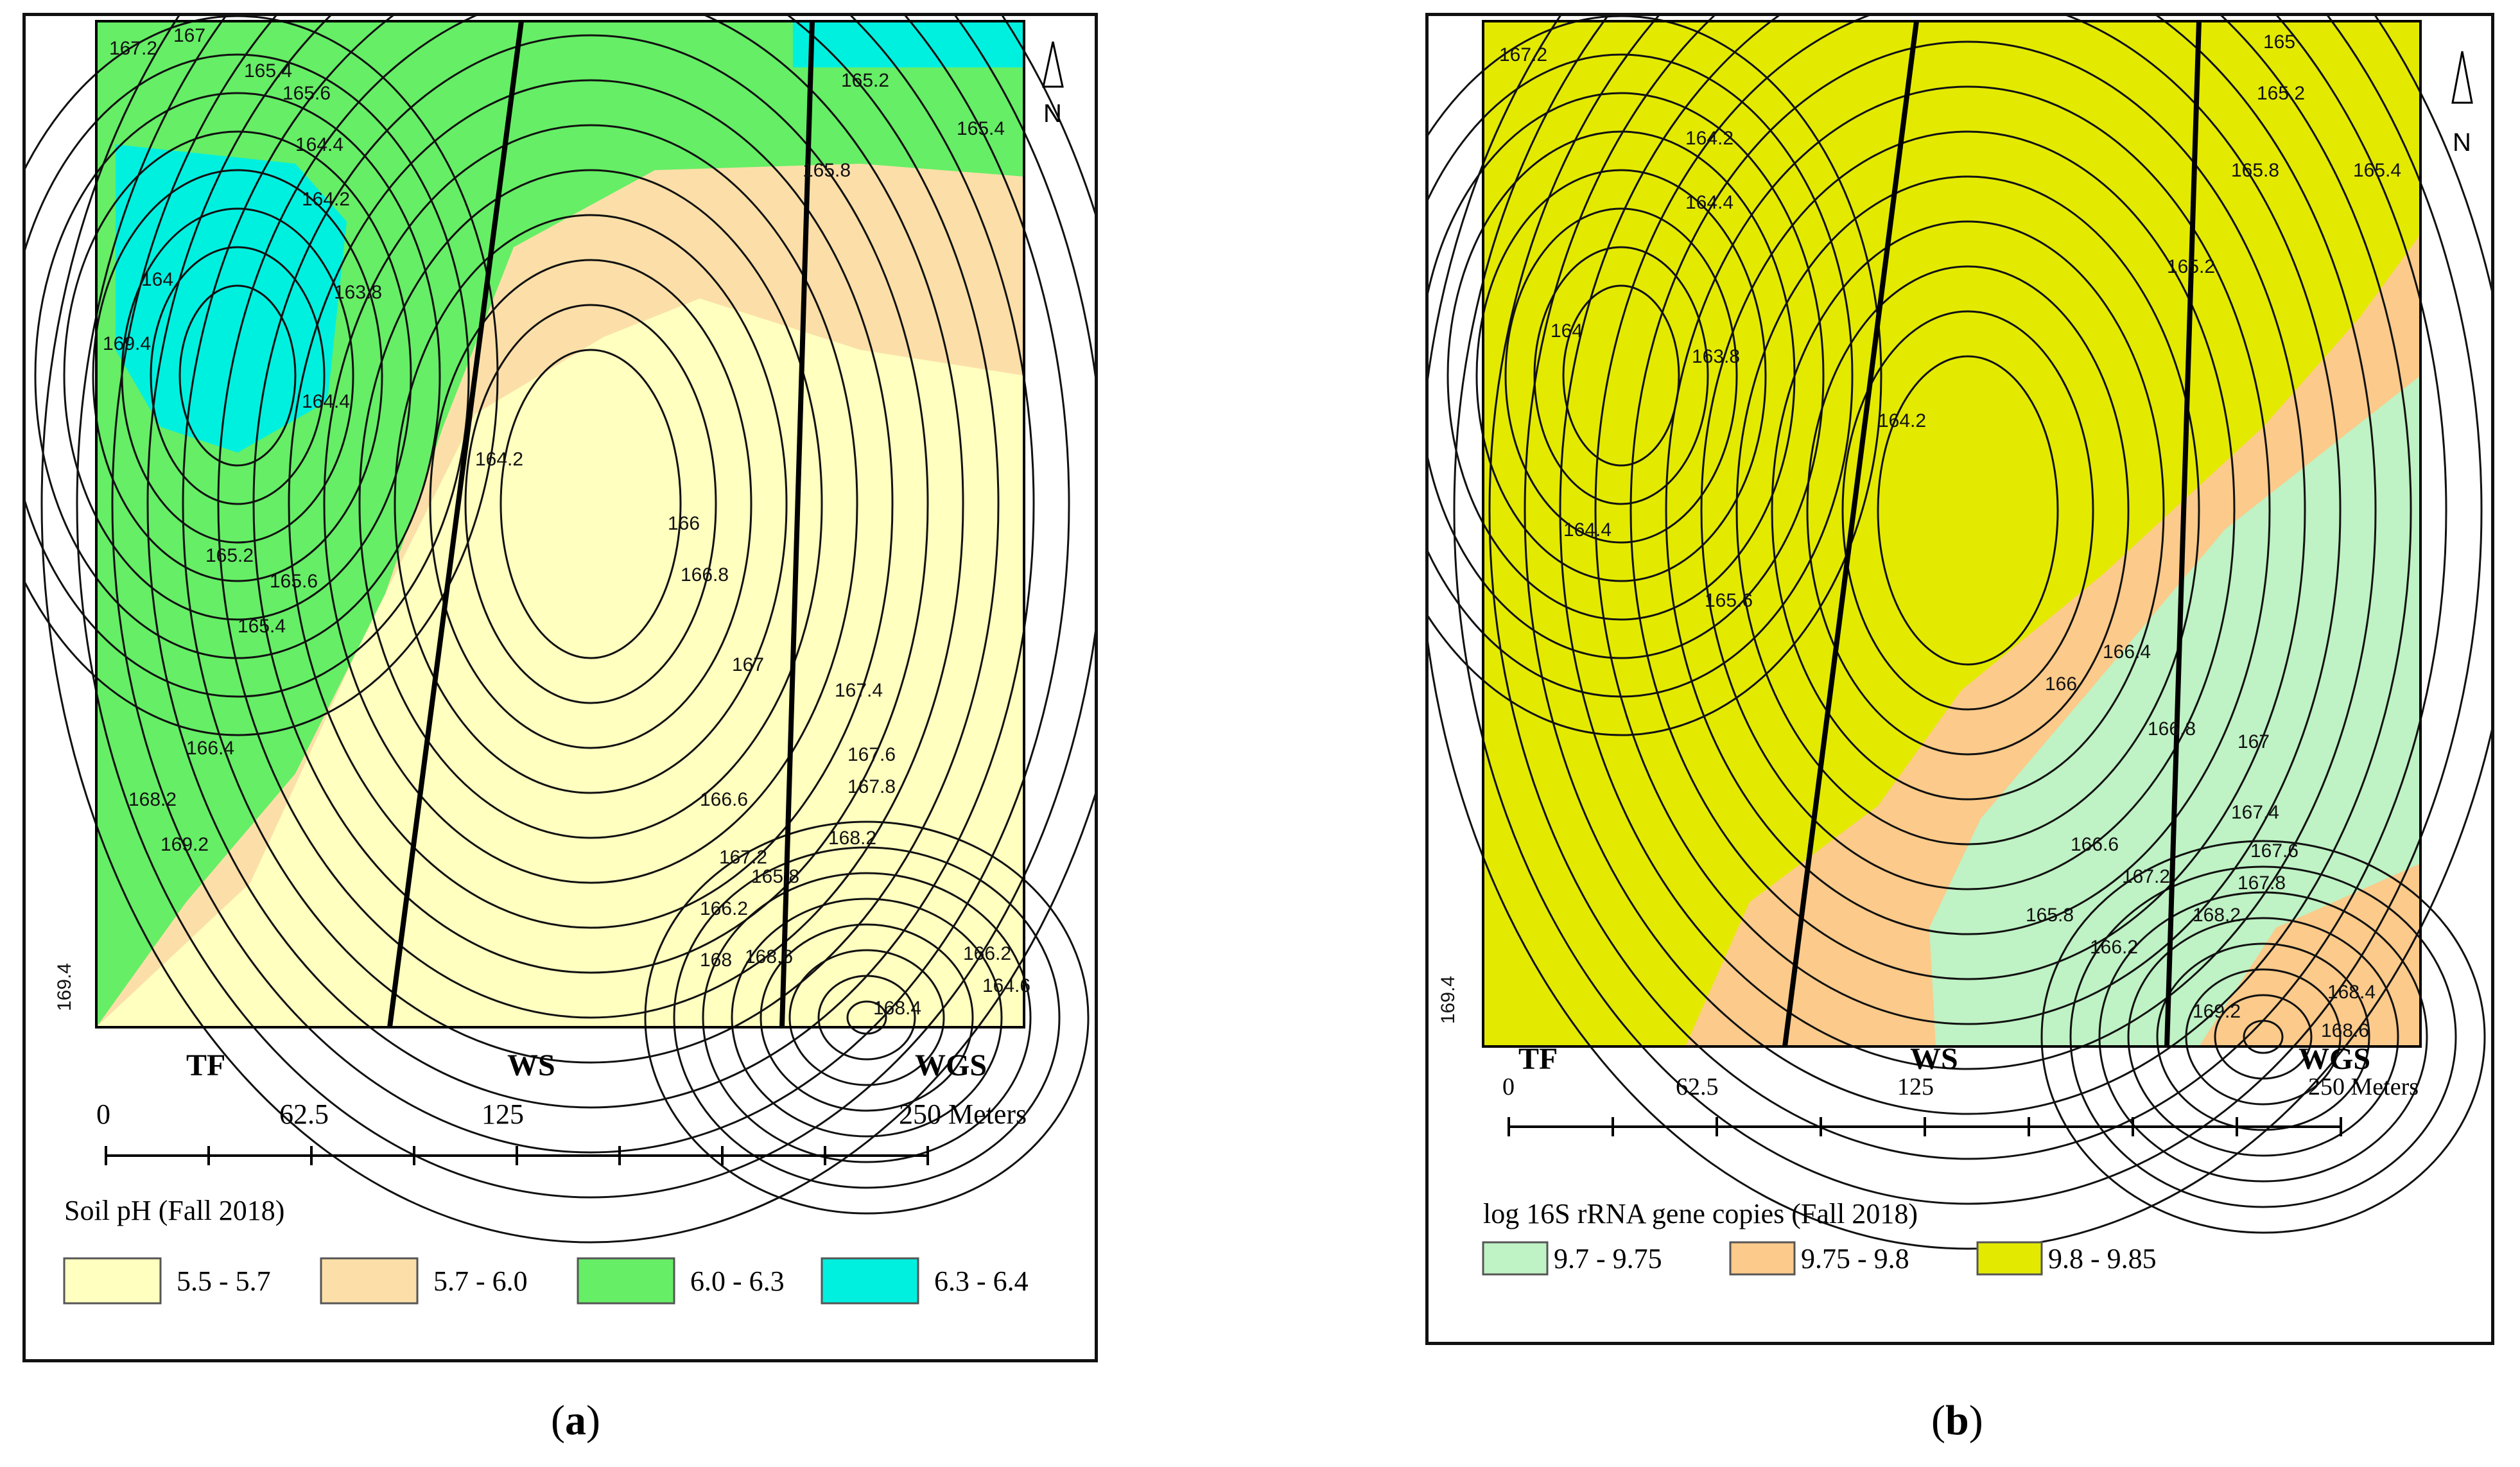  What do you see at coordinates (2254, 742) in the screenshot?
I see `contour-label: 167` at bounding box center [2254, 742].